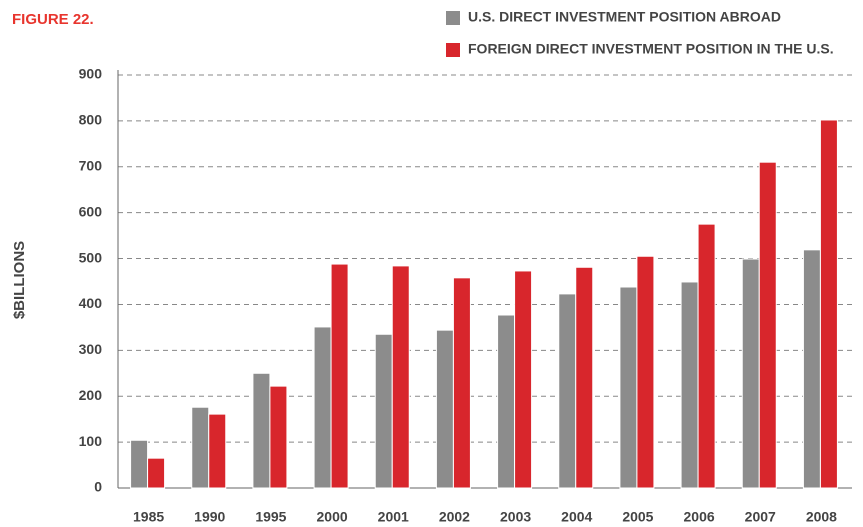 Image resolution: width=863 pixels, height=527 pixels. I want to click on x-tick-label: 1985, so click(148, 517).